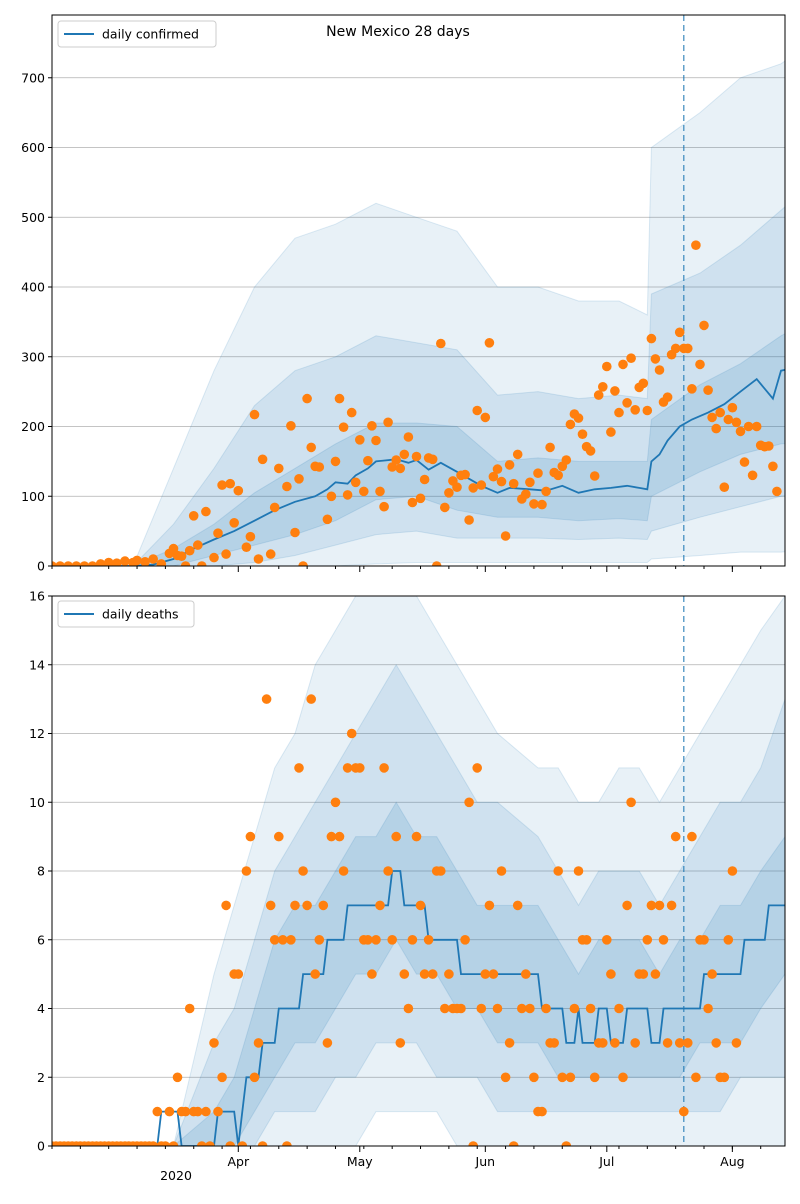 The width and height of the screenshot is (800, 1204). What do you see at coordinates (176, 1175) in the screenshot?
I see `x-year-label: 2020` at bounding box center [176, 1175].